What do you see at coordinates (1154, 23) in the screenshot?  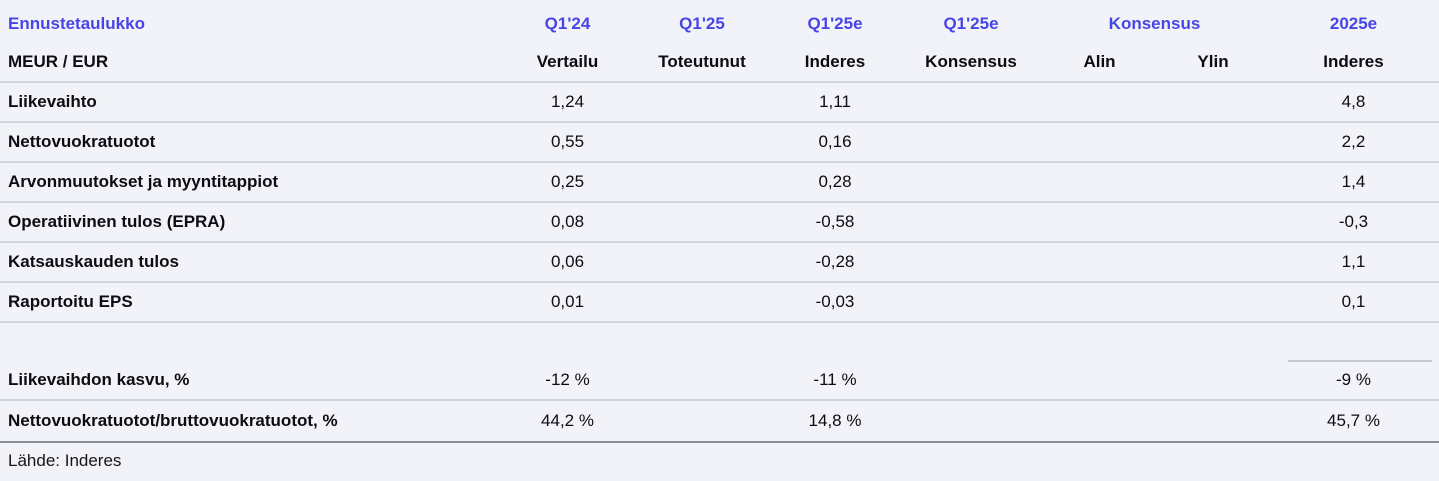 I see `column-header-konsensus-group: Konsensus` at bounding box center [1154, 23].